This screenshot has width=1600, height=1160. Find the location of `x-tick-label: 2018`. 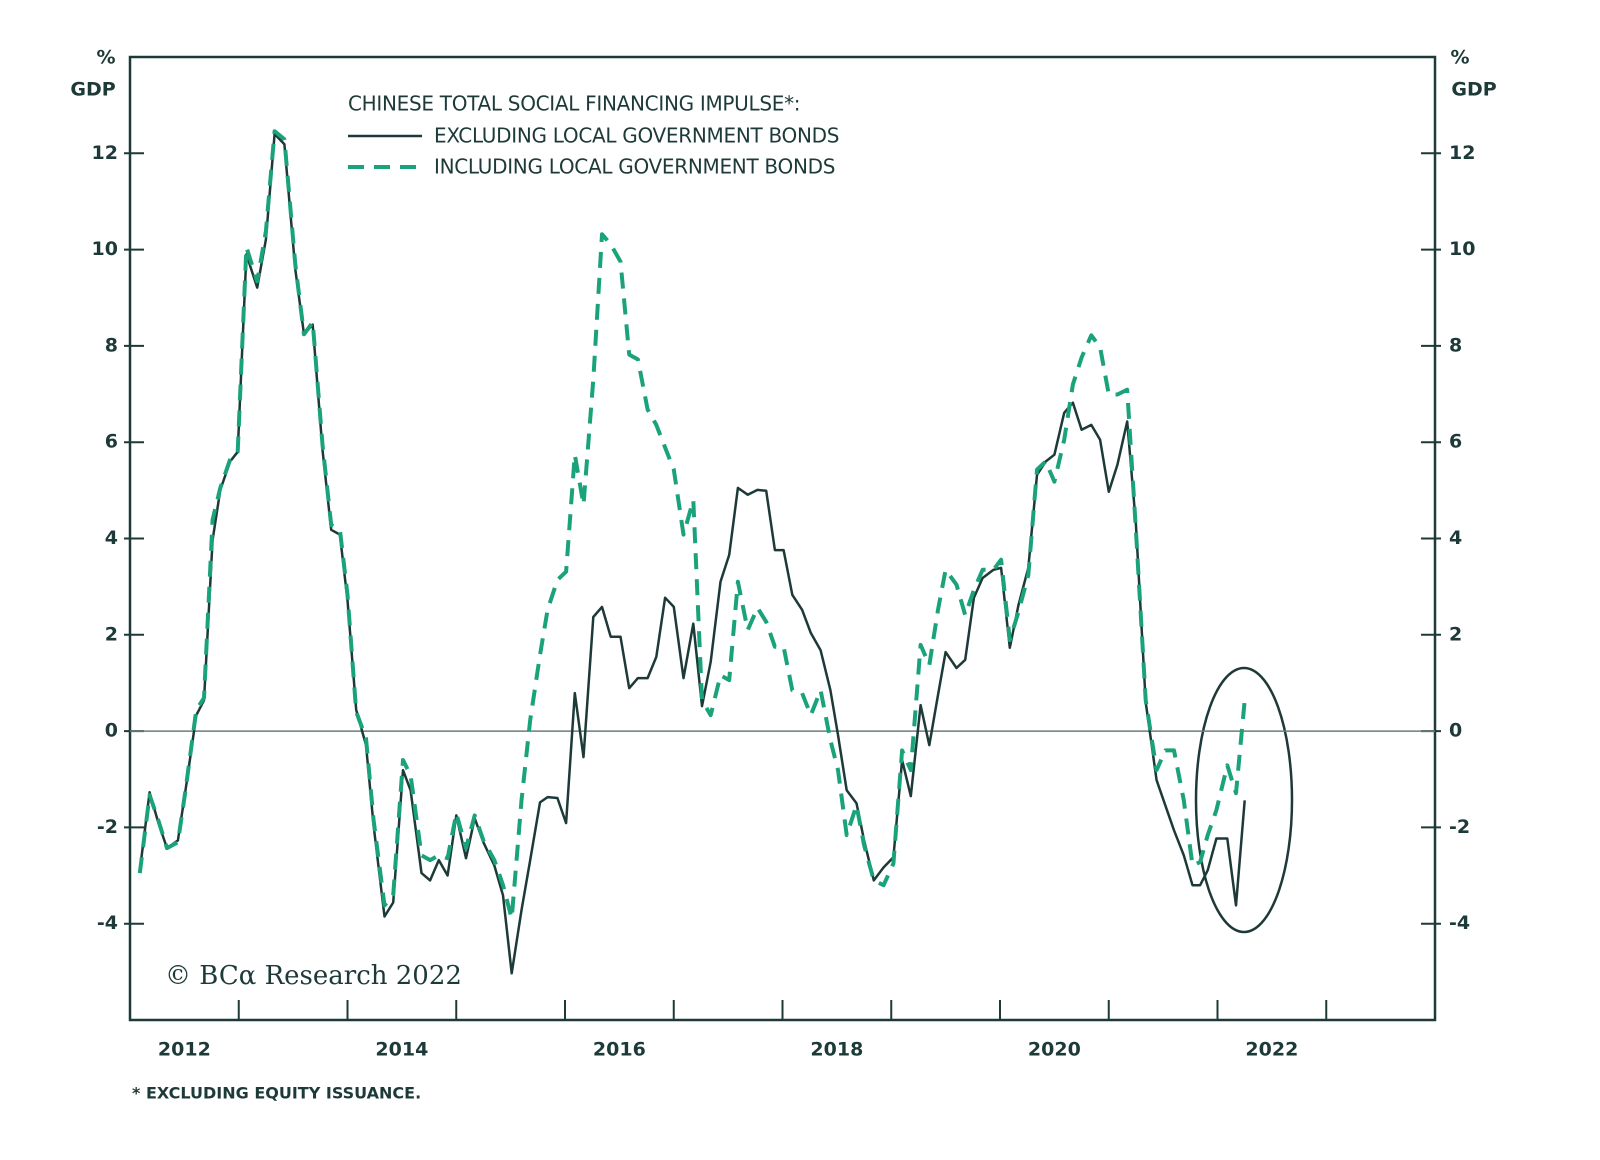

x-tick-label: 2018 is located at coordinates (836, 1050).